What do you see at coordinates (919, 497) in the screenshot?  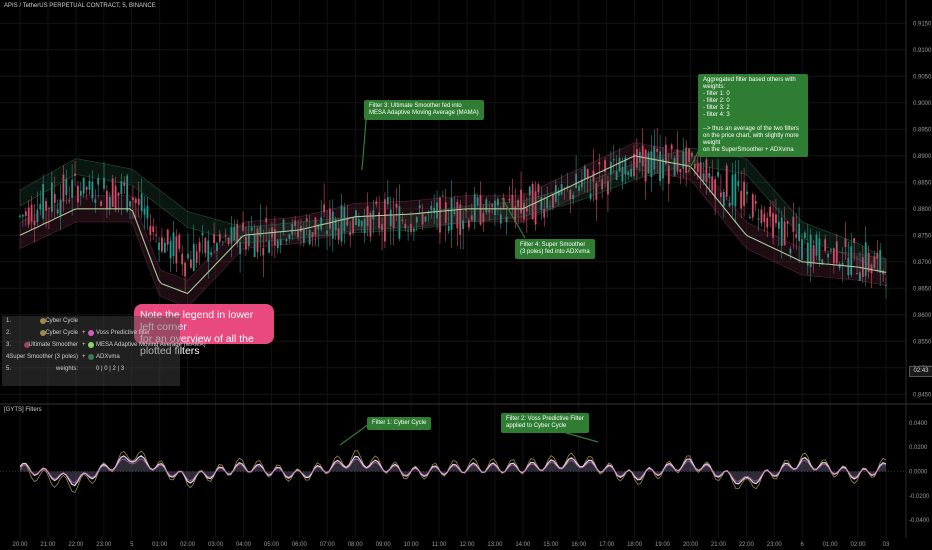 I see `osc-tick-label: -0.0200` at bounding box center [919, 497].